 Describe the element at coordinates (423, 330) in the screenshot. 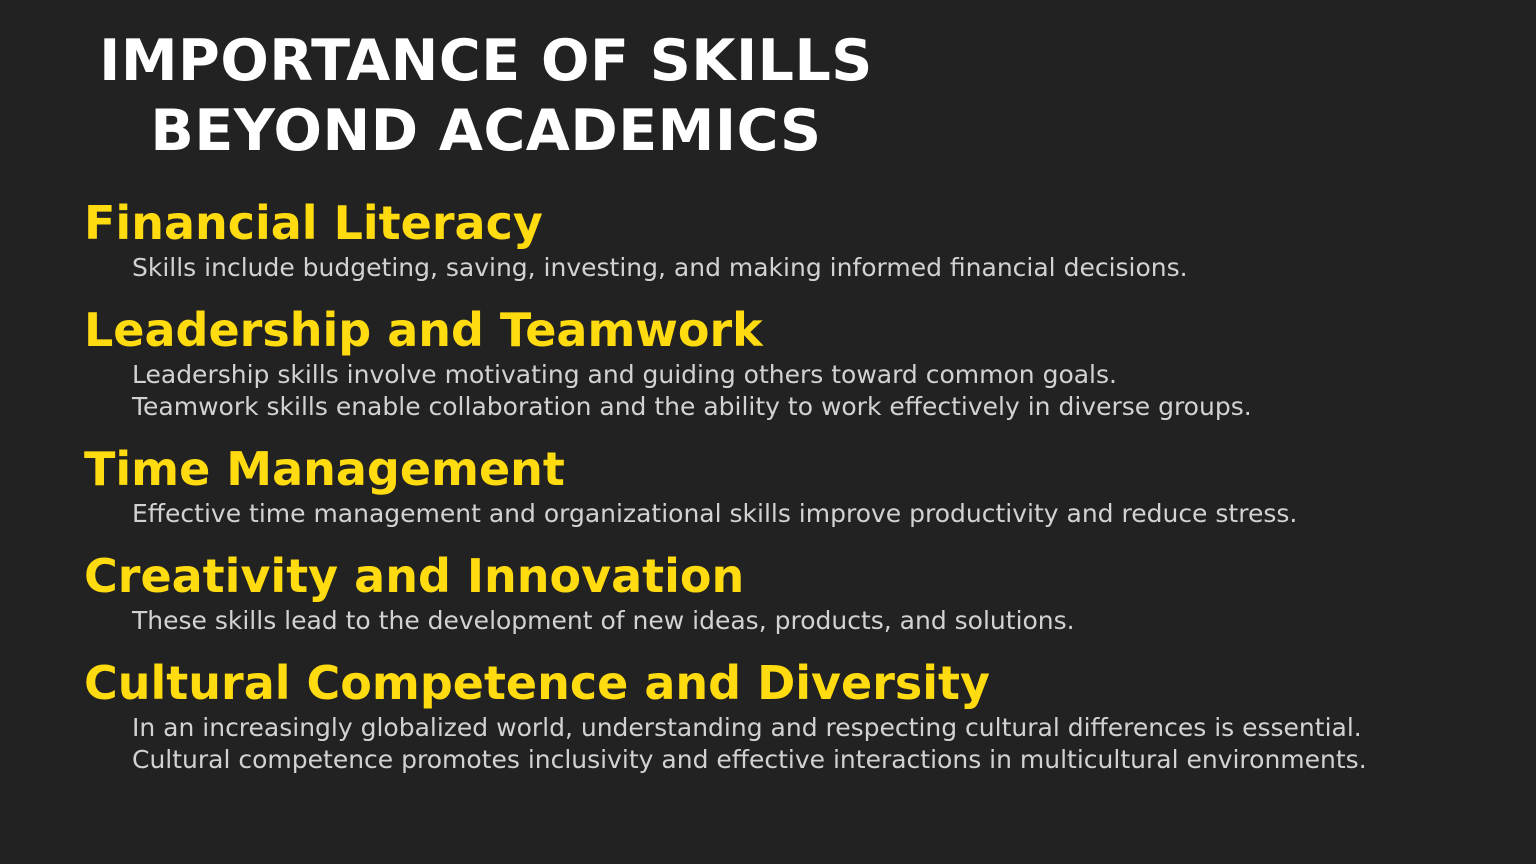

I see `section-heading: Leadership and Teamwork` at that location.